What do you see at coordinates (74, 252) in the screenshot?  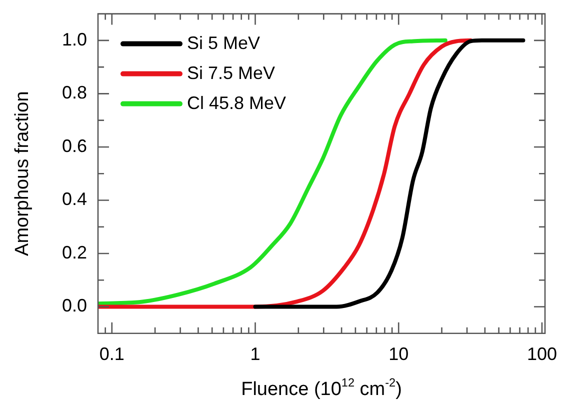 I see `y-tick-label: 0.2` at bounding box center [74, 252].